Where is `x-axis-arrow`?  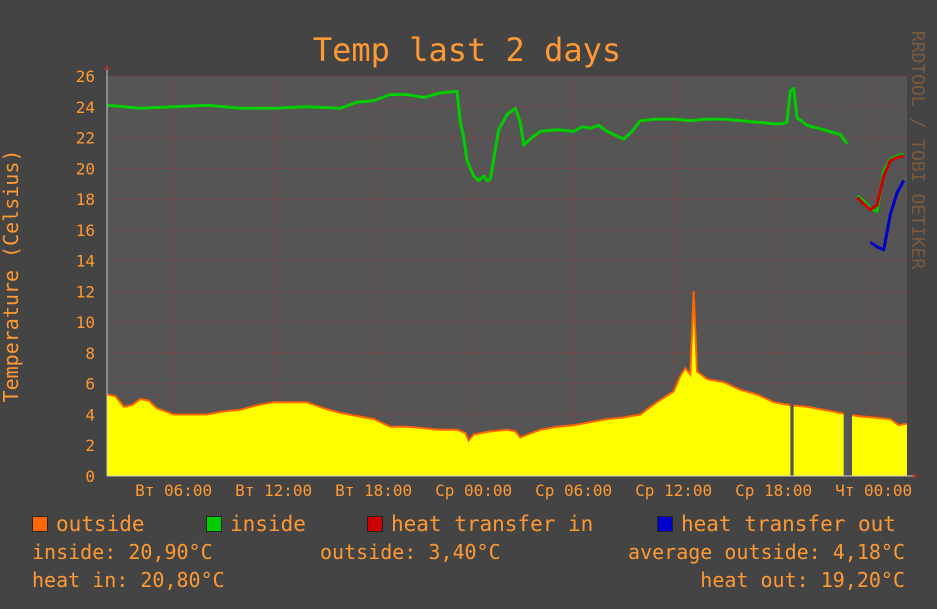 x-axis-arrow is located at coordinates (915, 476).